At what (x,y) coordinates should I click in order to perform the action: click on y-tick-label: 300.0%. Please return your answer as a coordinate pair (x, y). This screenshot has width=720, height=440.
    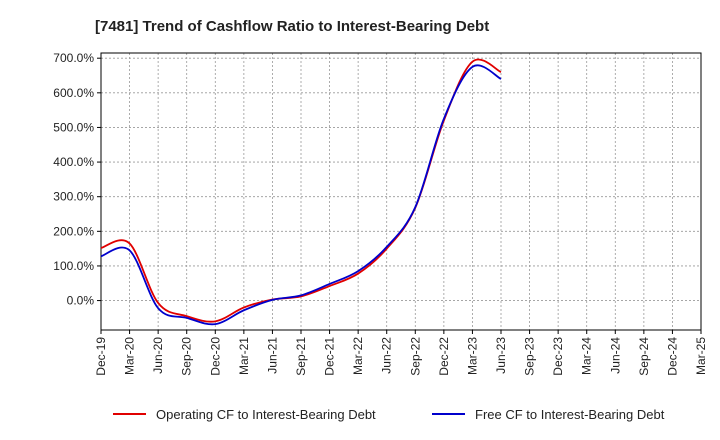
    Looking at the image, I should click on (73, 197).